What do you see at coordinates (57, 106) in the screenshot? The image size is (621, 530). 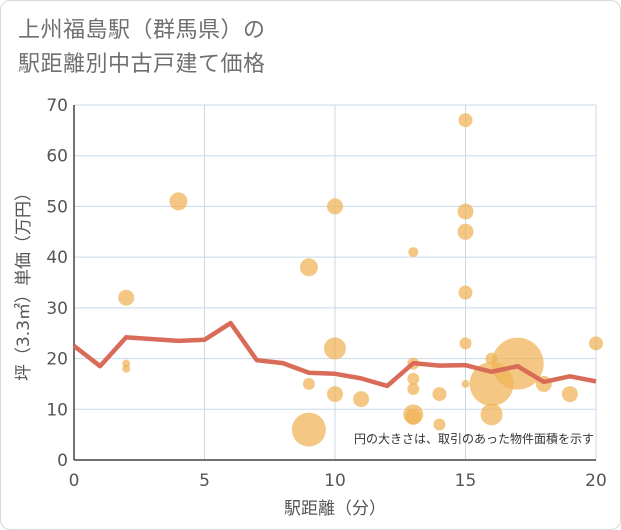 I see `y-tick-label: 70` at bounding box center [57, 106].